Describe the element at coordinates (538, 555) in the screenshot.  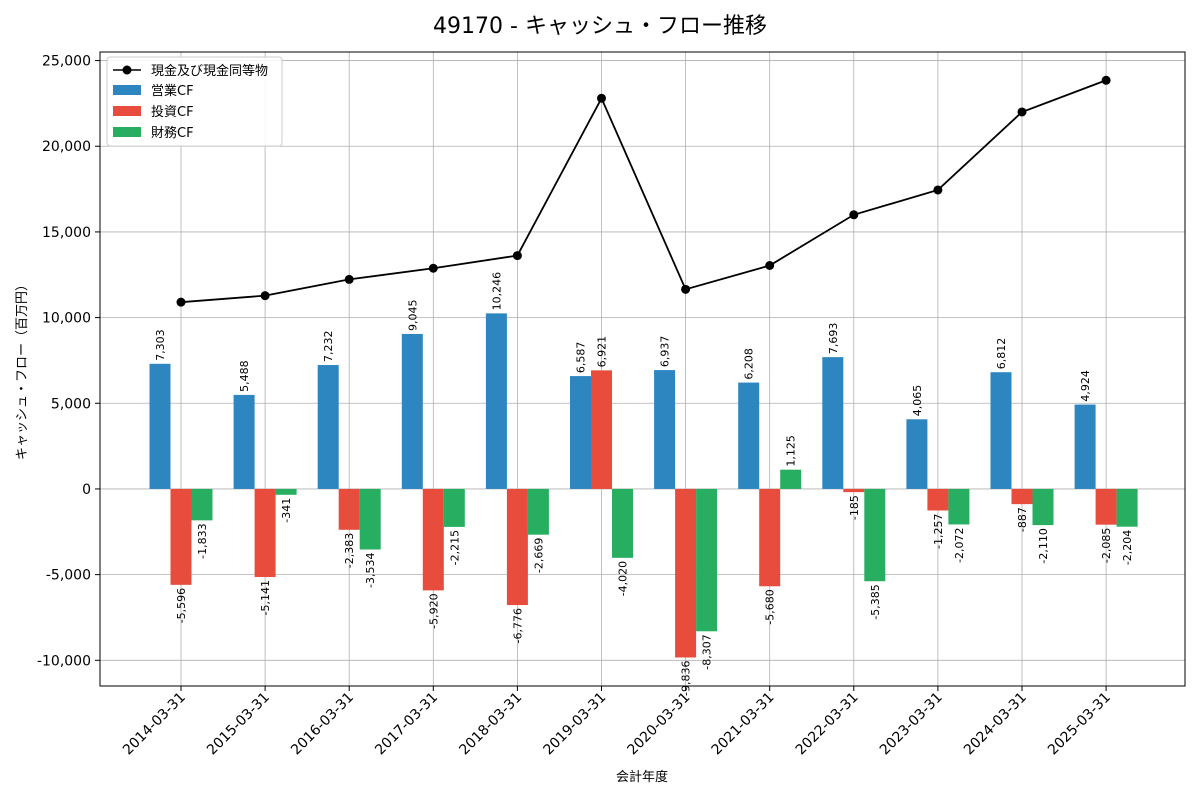
I see `bar-label-financing-cf: -2,669` at that location.